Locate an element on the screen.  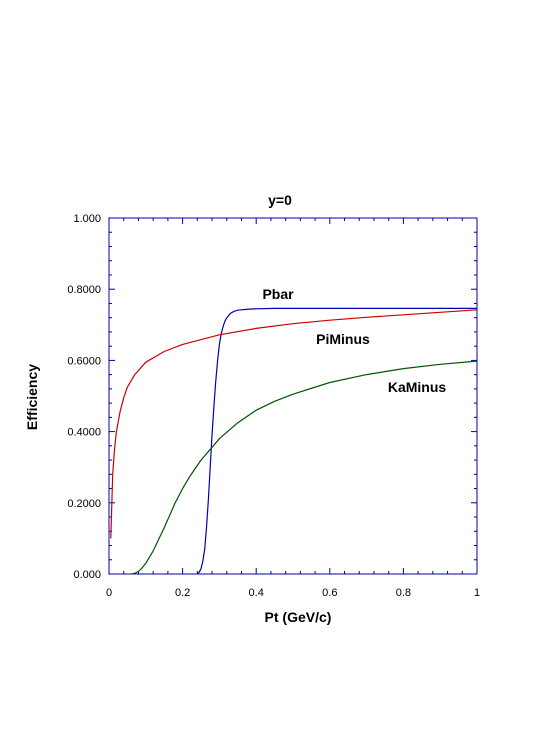
x-tick-label: 0.8 is located at coordinates (403, 593).